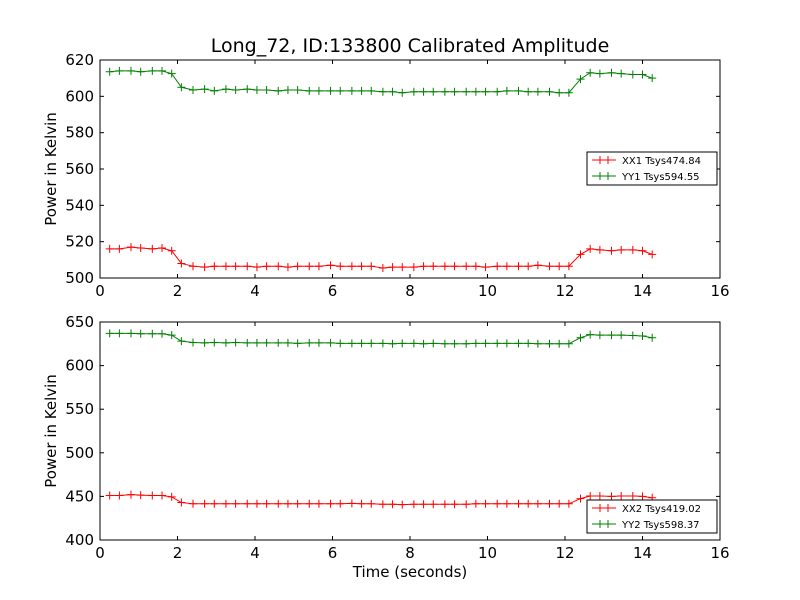 The height and width of the screenshot is (600, 800). Describe the element at coordinates (410, 291) in the screenshot. I see `x-tick-label: 8` at that location.